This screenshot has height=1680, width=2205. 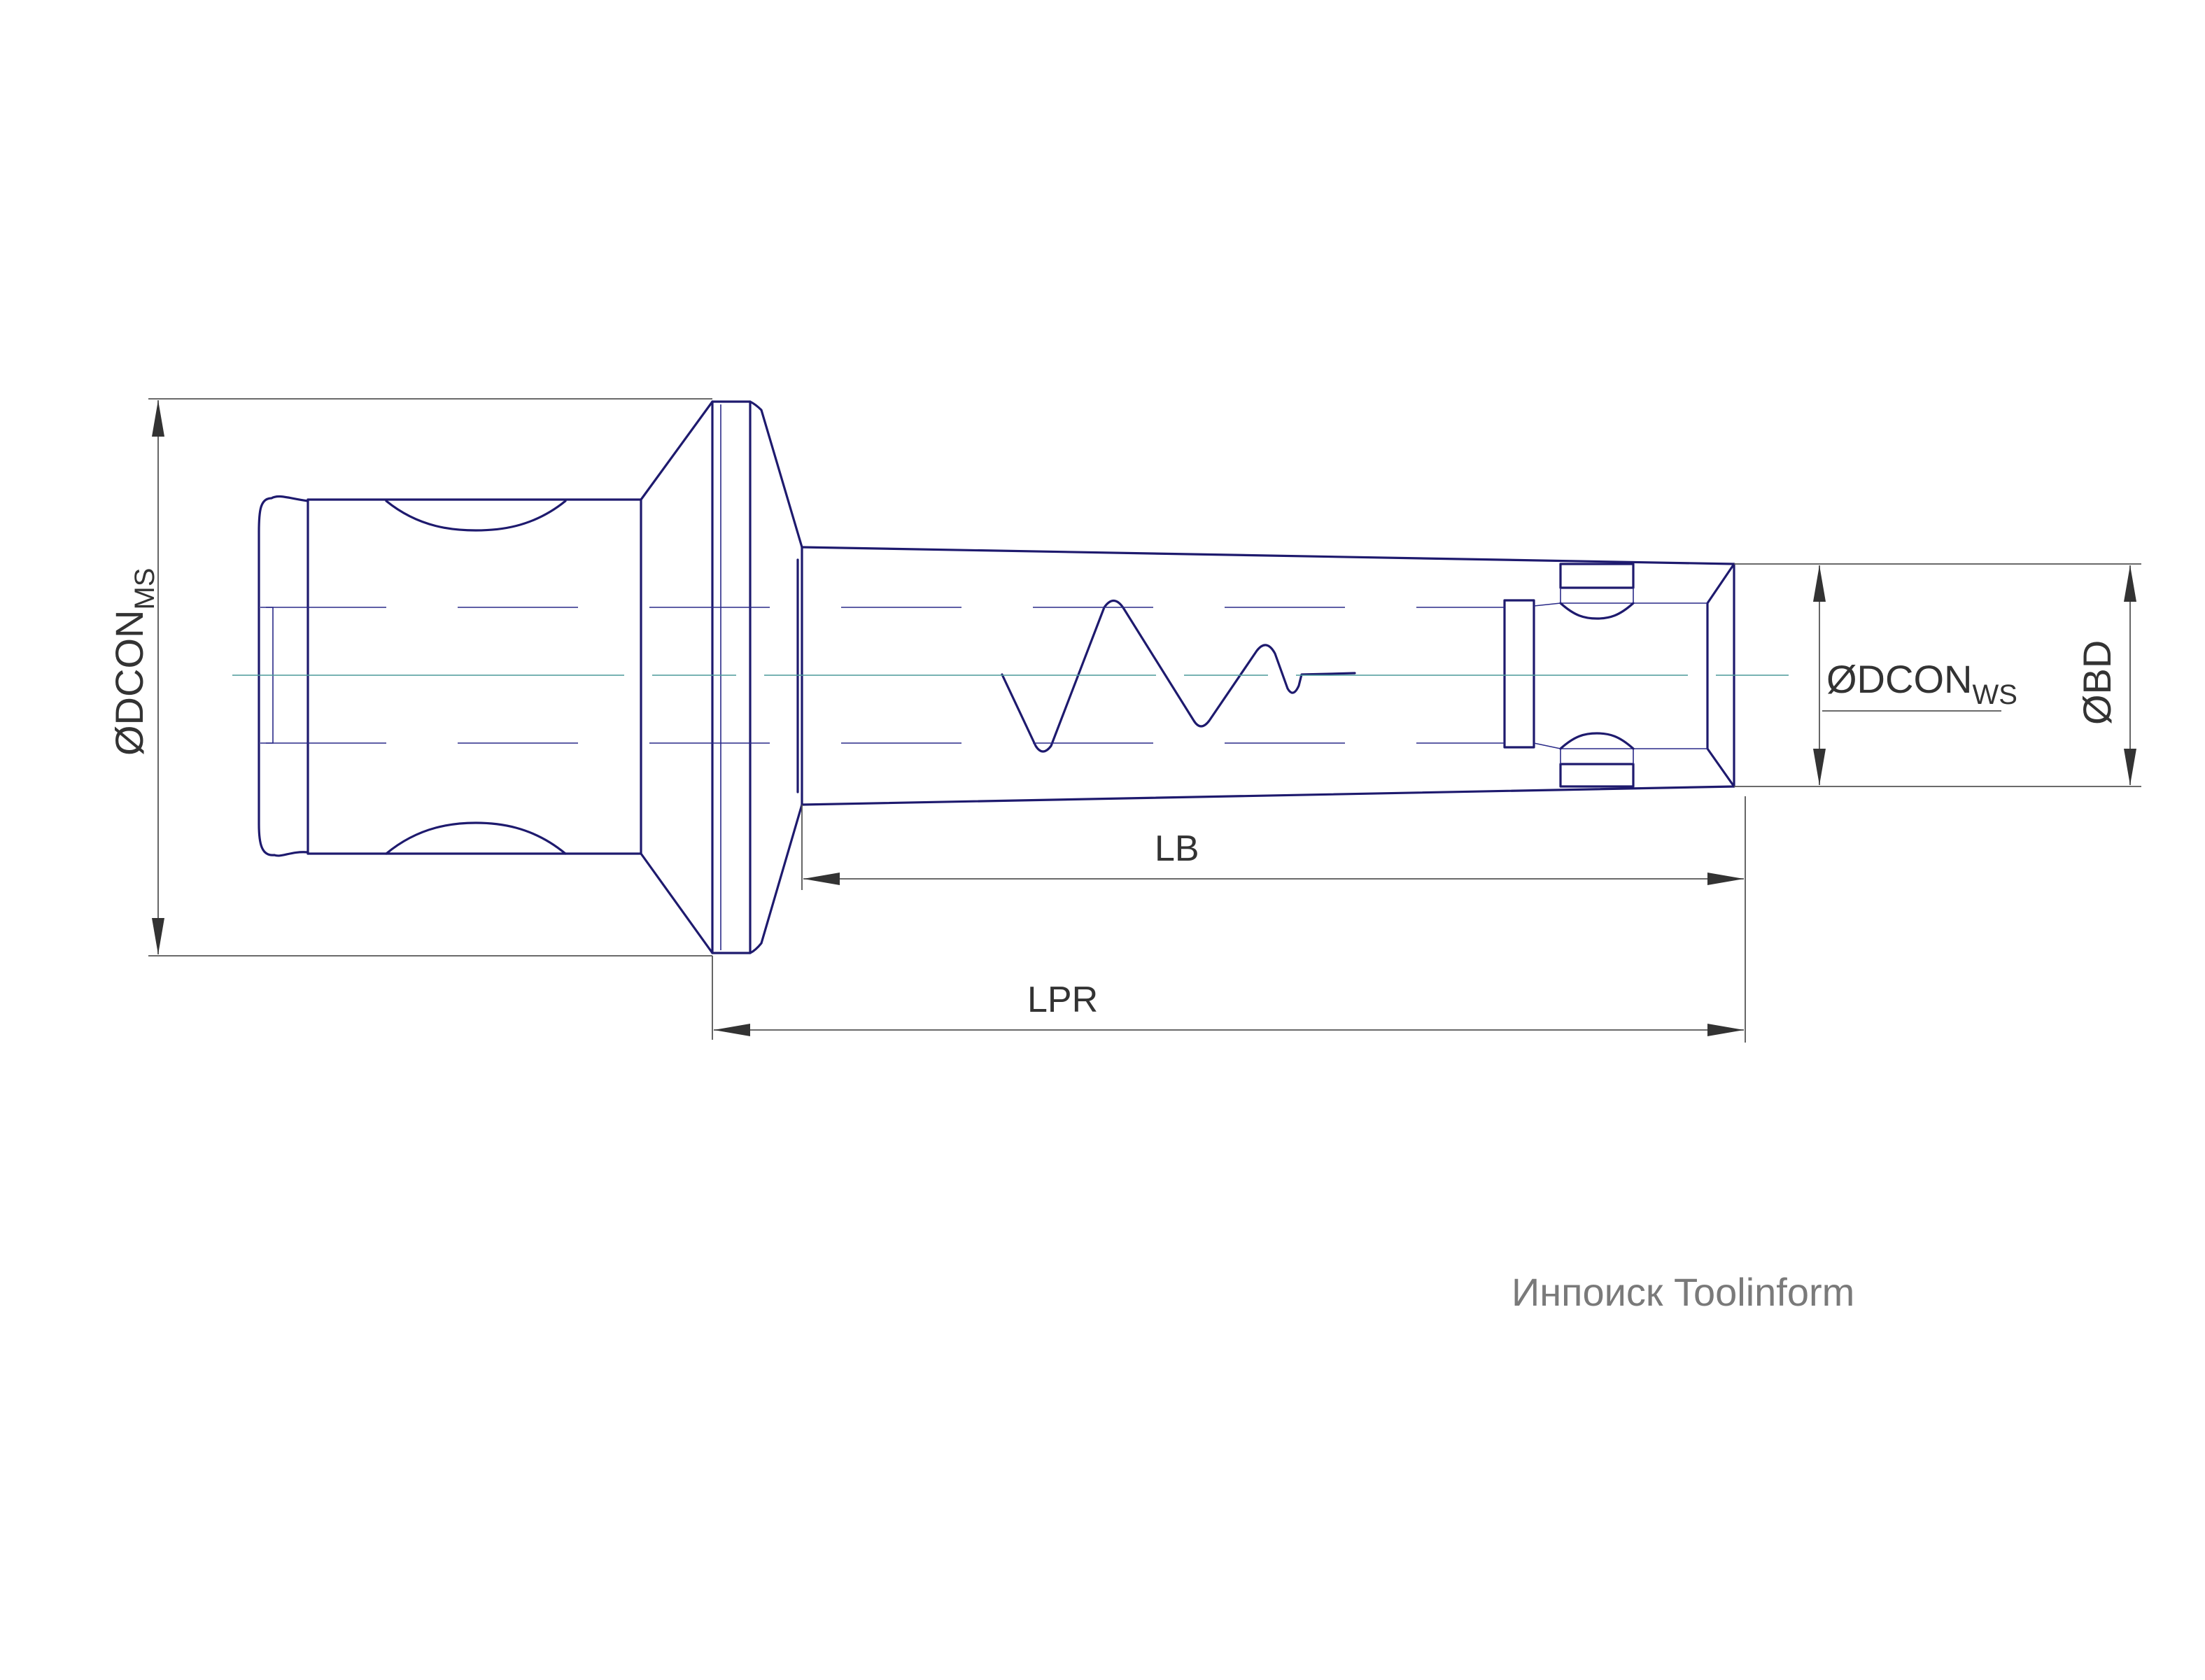 I want to click on bd-label: ØBD, so click(x=2097, y=682).